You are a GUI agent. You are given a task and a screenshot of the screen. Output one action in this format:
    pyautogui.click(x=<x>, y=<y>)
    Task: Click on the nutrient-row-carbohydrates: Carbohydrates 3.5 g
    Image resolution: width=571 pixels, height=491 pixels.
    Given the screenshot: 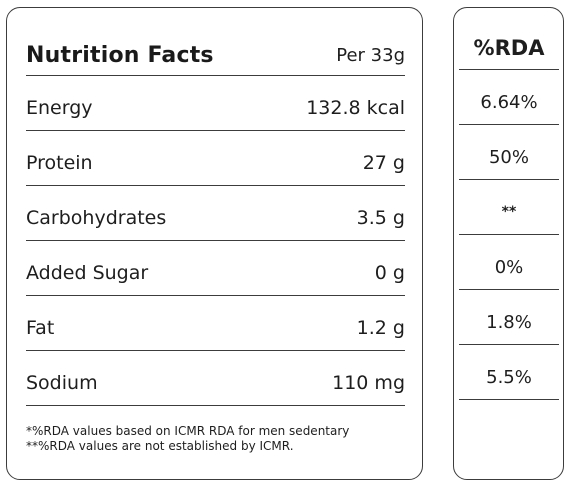 What is the action you would take?
    pyautogui.click(x=215, y=218)
    